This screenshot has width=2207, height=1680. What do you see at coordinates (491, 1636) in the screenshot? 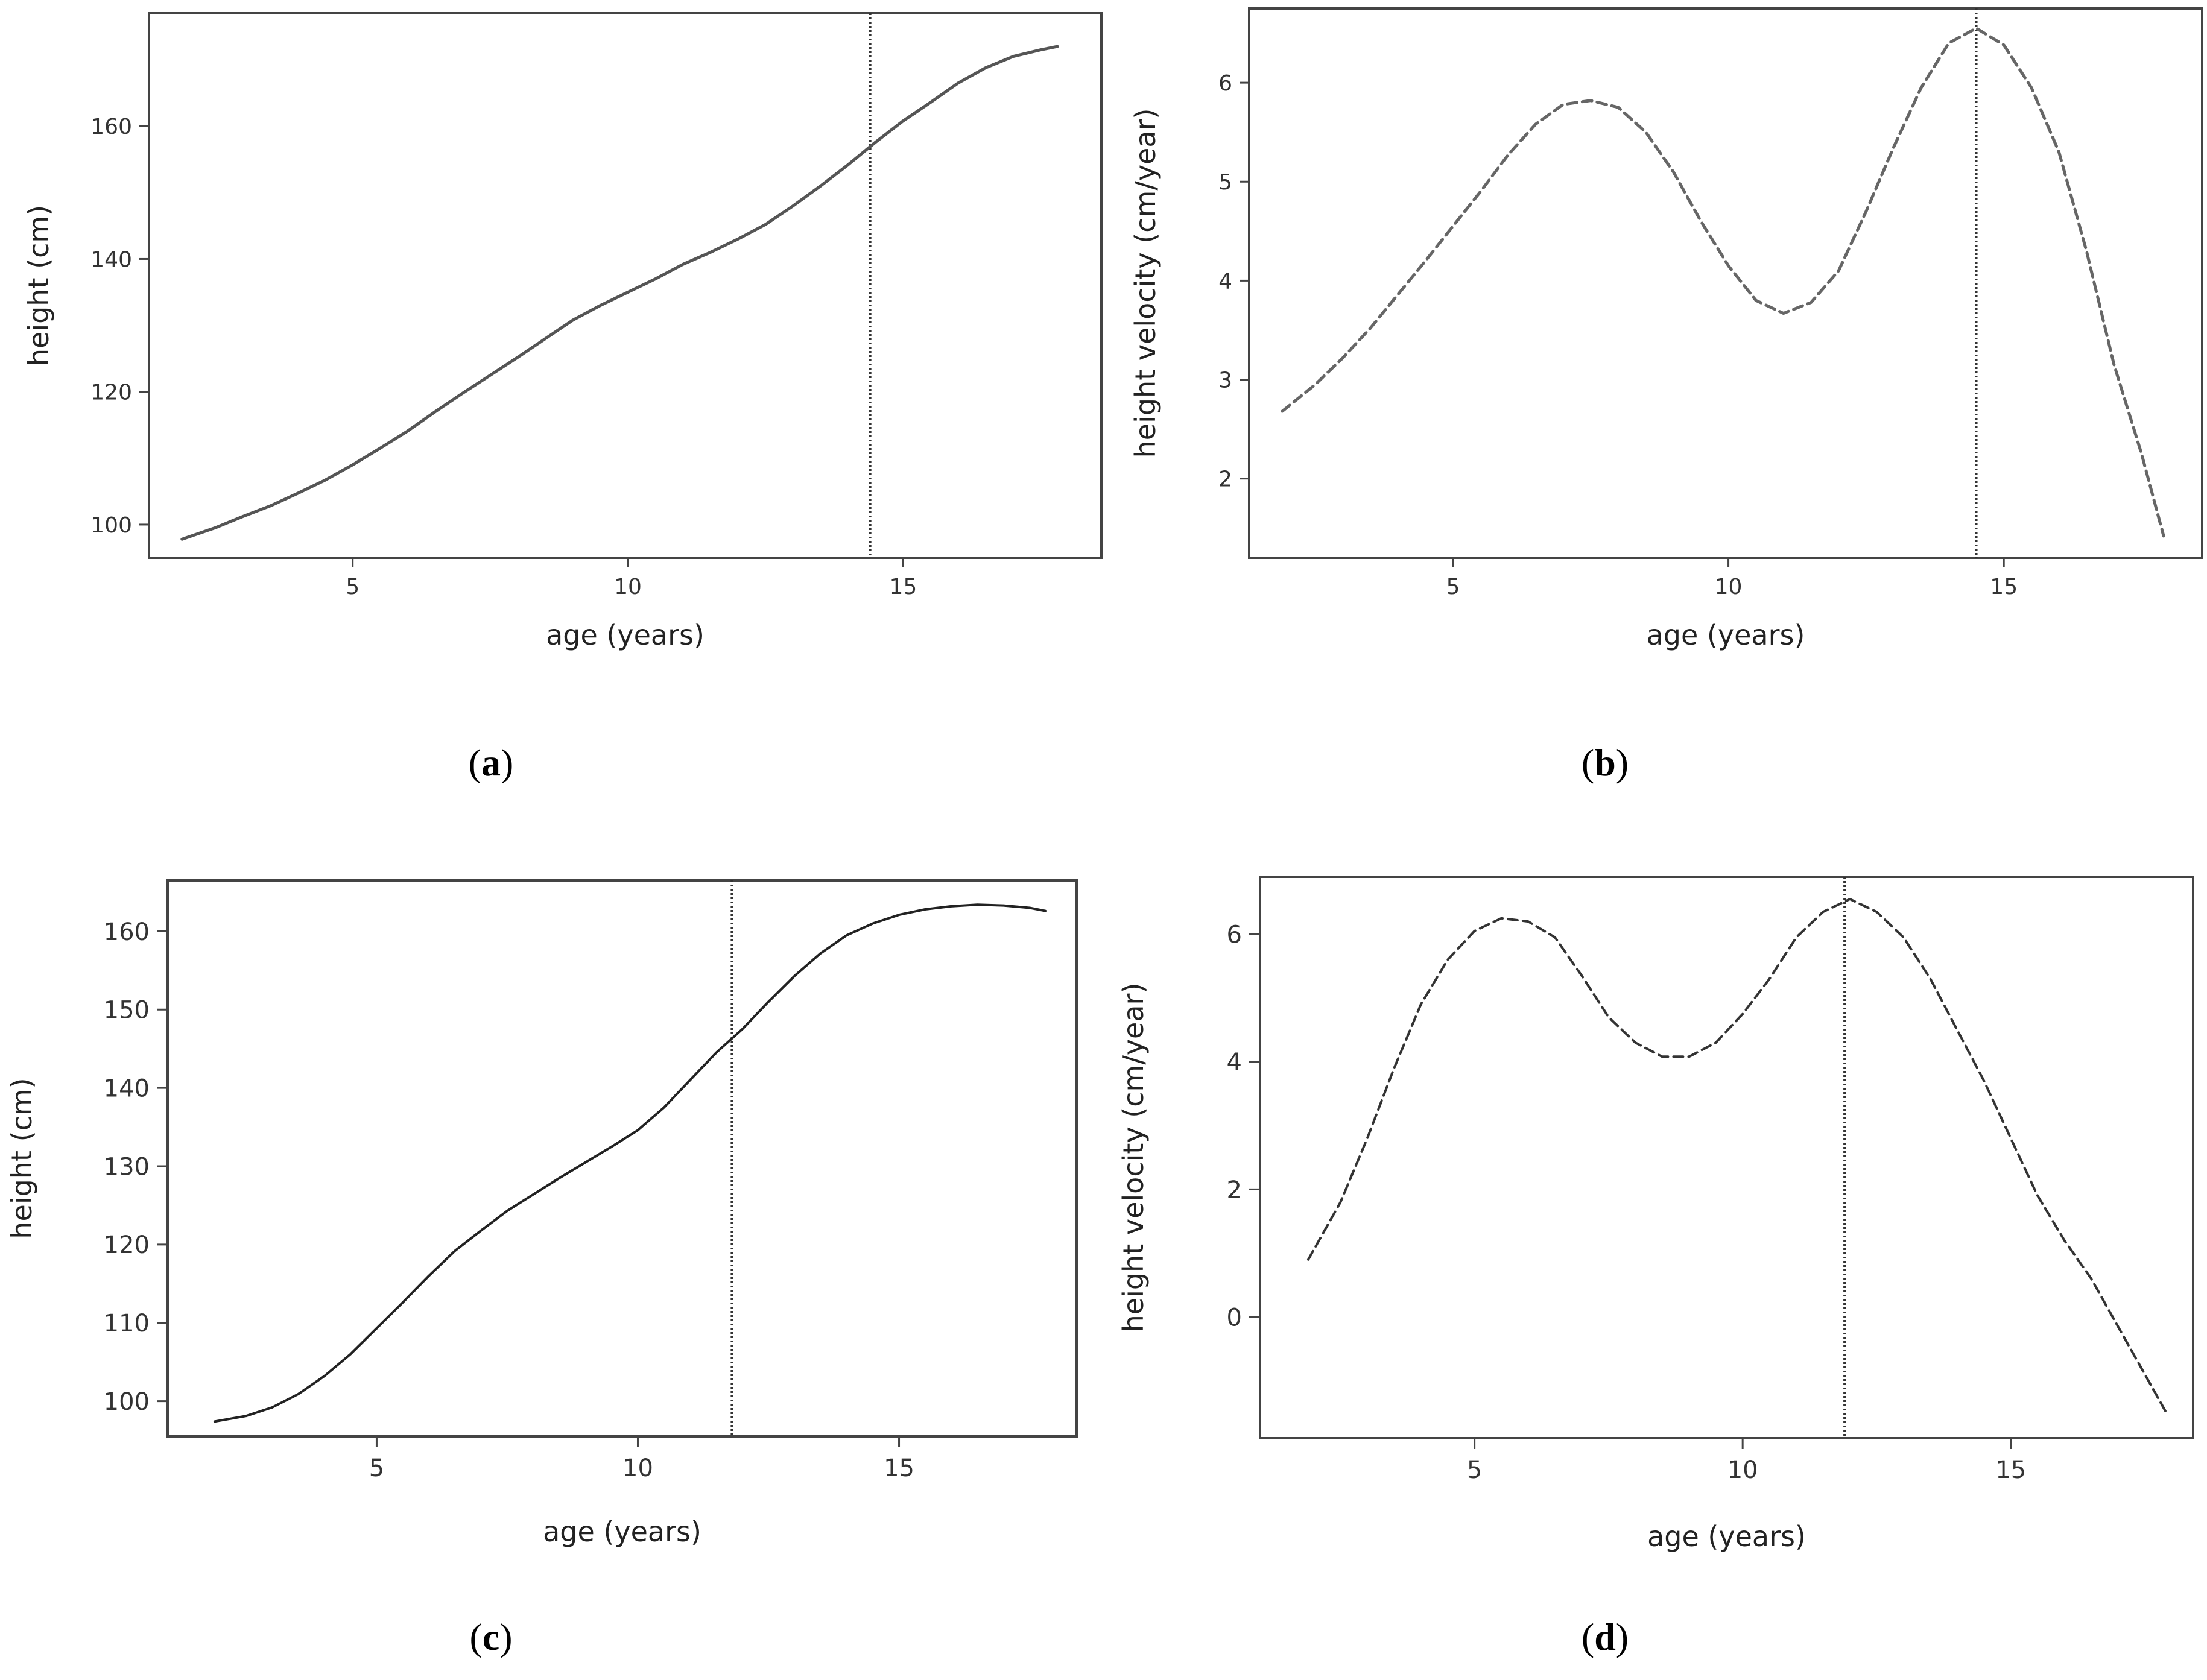
I see `panel-label-c: (c)` at bounding box center [491, 1636].